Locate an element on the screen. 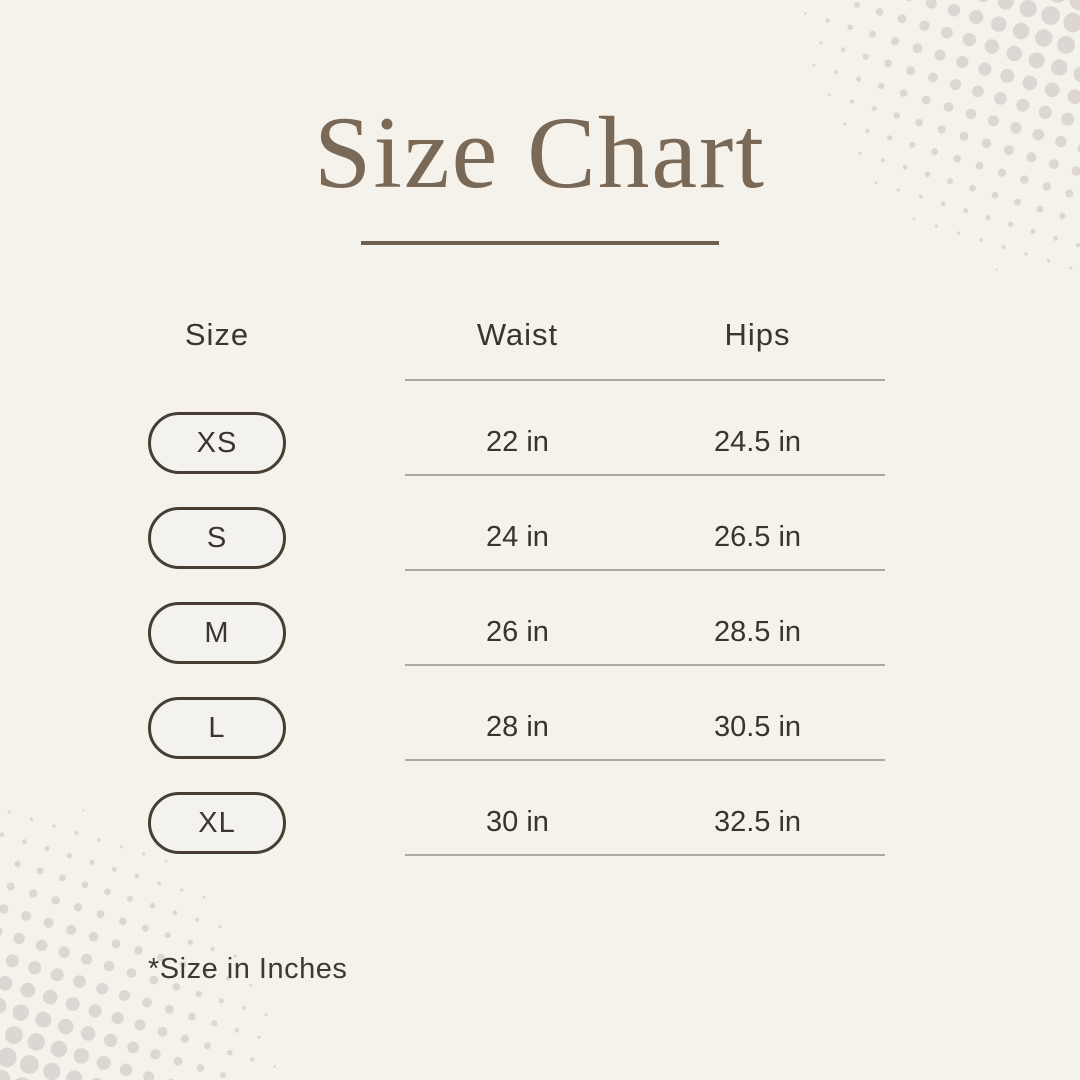 This screenshot has width=1080, height=1080. hips-value: 32.5 in is located at coordinates (757, 822).